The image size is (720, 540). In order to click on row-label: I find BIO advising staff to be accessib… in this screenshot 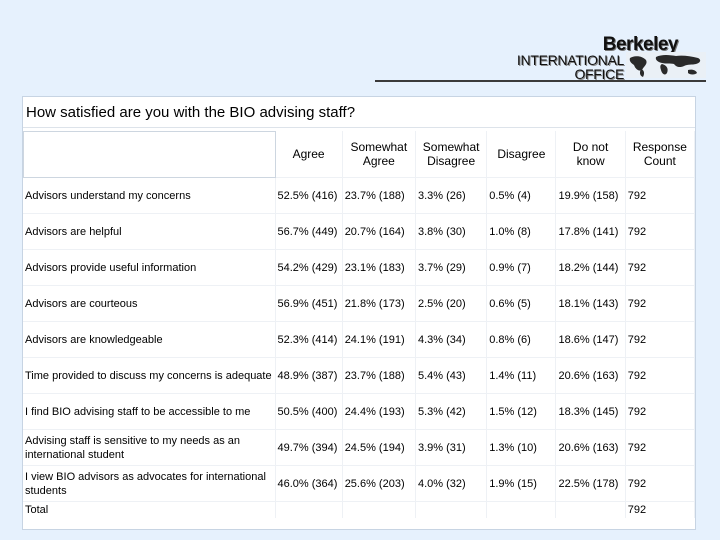, I will do `click(149, 412)`.